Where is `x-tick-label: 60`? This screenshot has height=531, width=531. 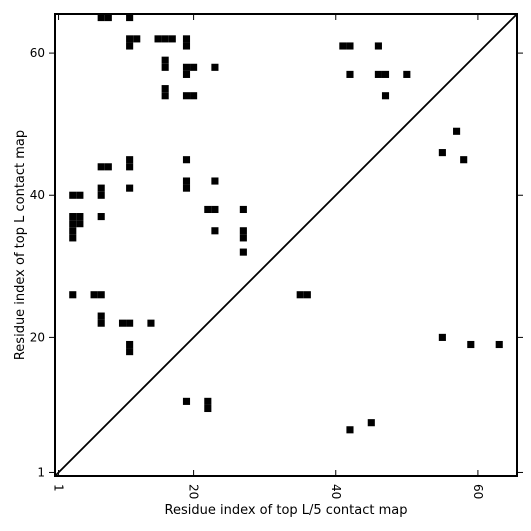 x-tick-label: 60 is located at coordinates (478, 491).